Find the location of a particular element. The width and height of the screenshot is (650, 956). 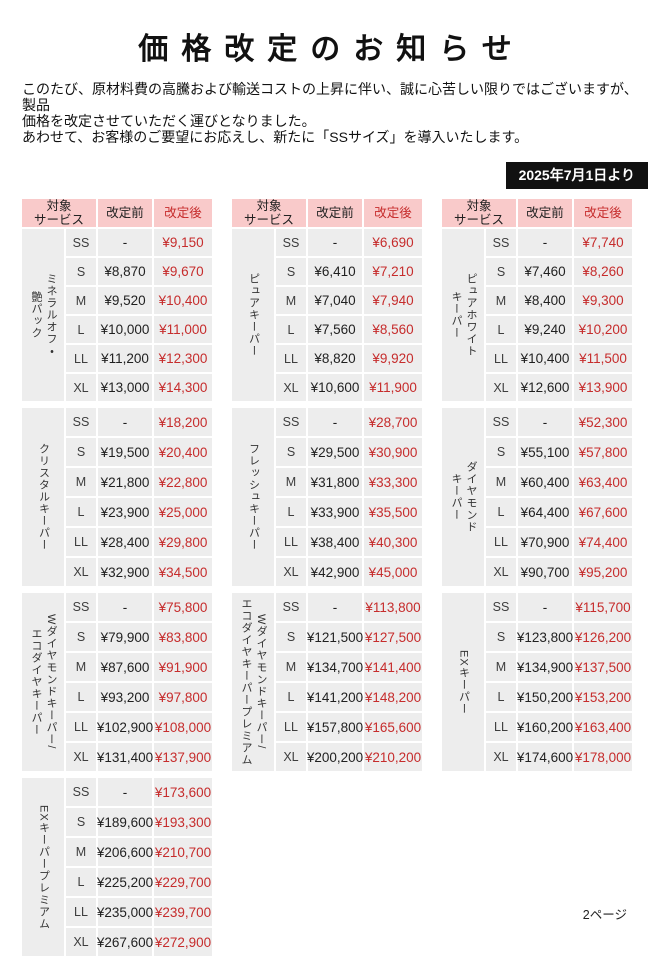

price-after-cell: ¥33,300 is located at coordinates (393, 482).